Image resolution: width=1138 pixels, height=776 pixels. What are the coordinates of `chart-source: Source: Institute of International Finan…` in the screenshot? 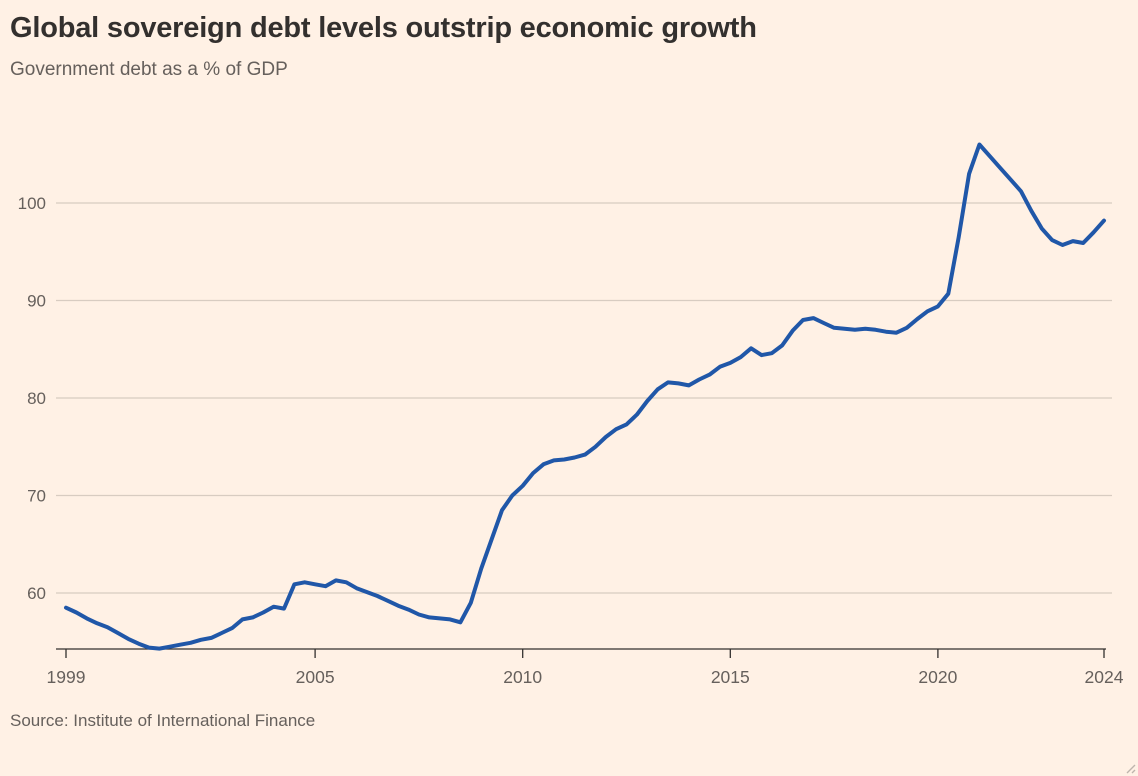 It's located at (163, 721).